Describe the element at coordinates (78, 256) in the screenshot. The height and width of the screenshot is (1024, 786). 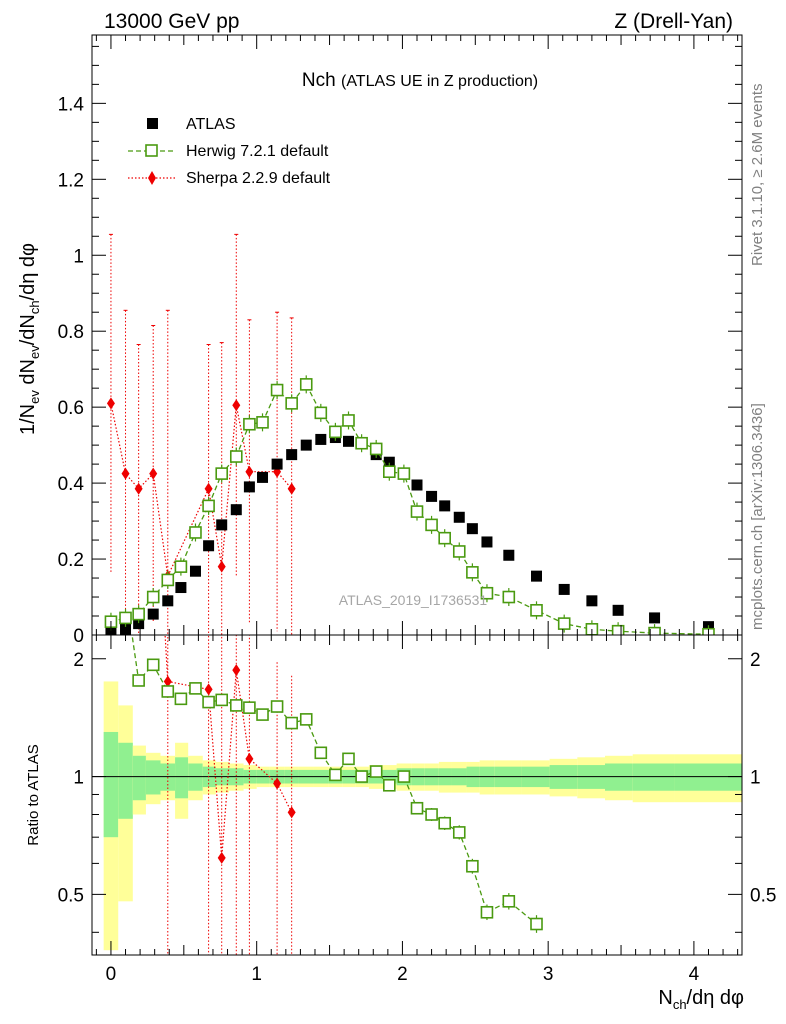
I see `main-ytick-label-5: 1` at that location.